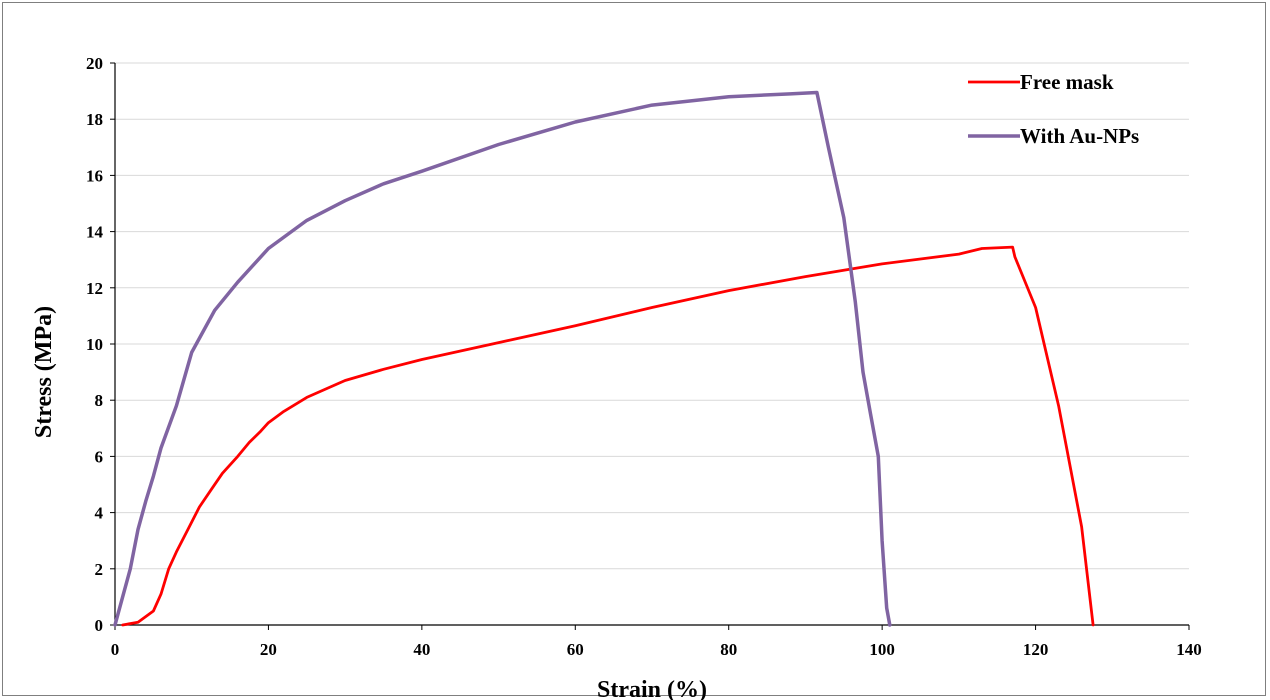 This screenshot has width=1270, height=700. I want to click on y-tick-label: 18, so click(94, 119).